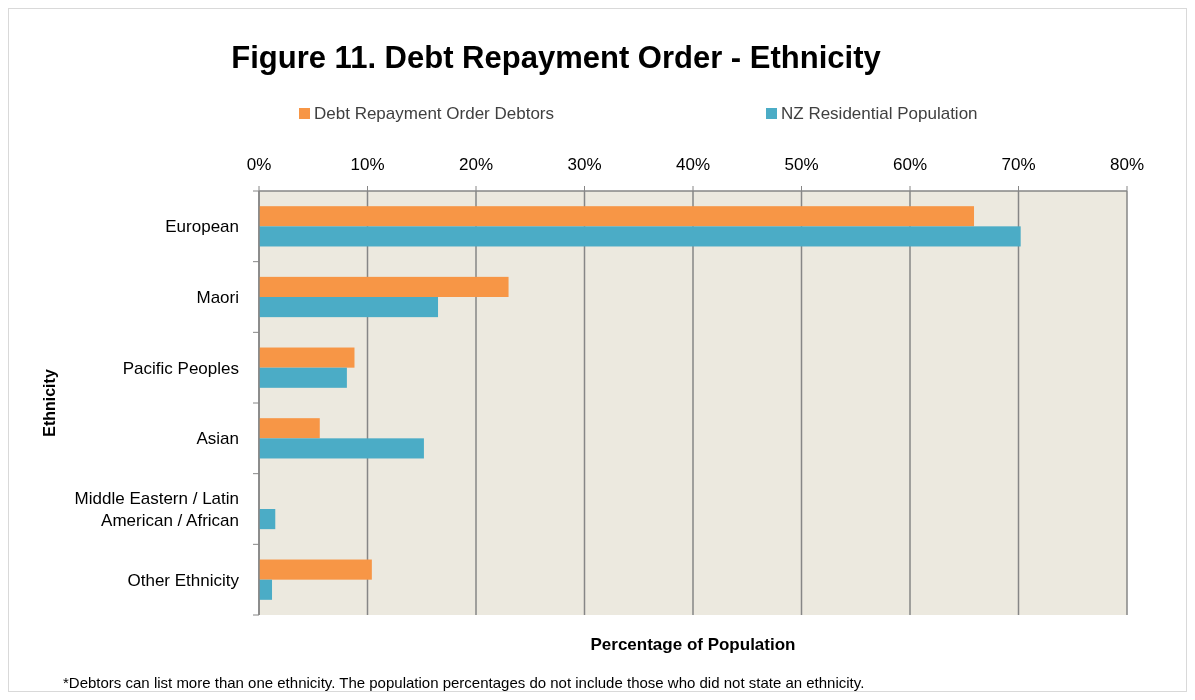 Image resolution: width=1195 pixels, height=700 pixels. What do you see at coordinates (556, 57) in the screenshot?
I see `chart-title: Figure 11. Debt Repayment Order - Ethnicity` at bounding box center [556, 57].